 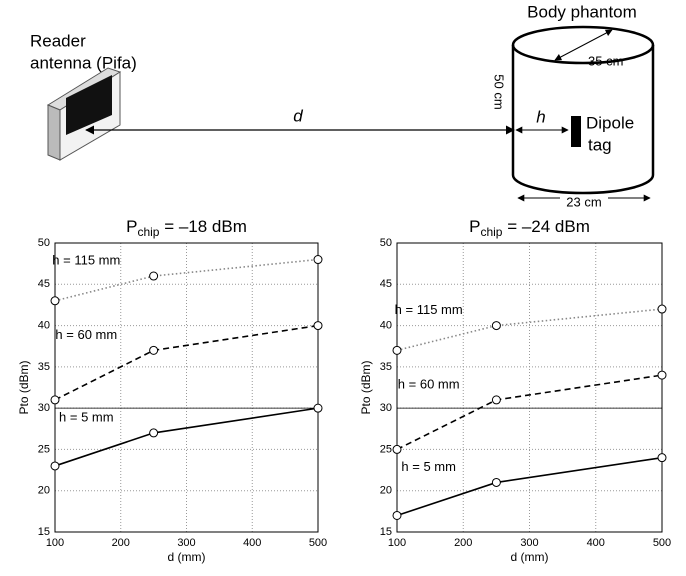 What do you see at coordinates (600, 144) in the screenshot?
I see `tag-label: tag` at bounding box center [600, 144].